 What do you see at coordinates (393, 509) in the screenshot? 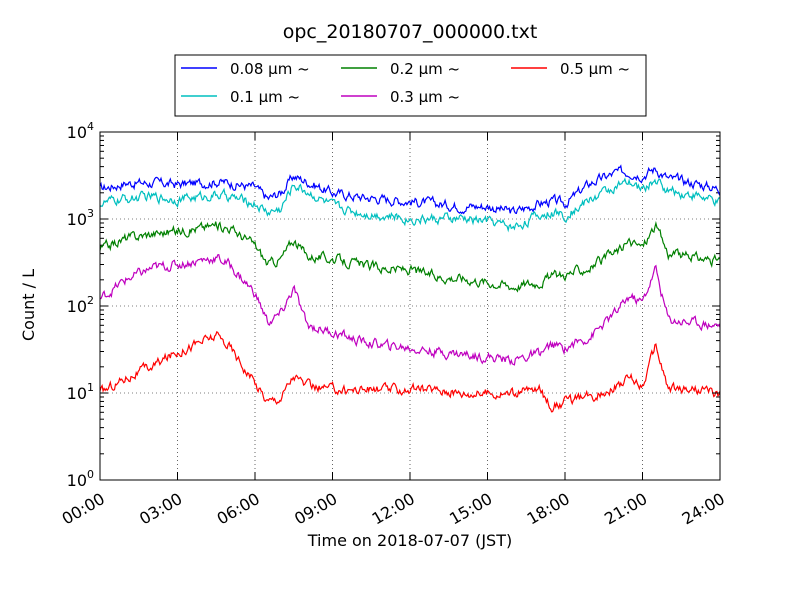
I see `x-tick-label: 12:00` at bounding box center [393, 509].